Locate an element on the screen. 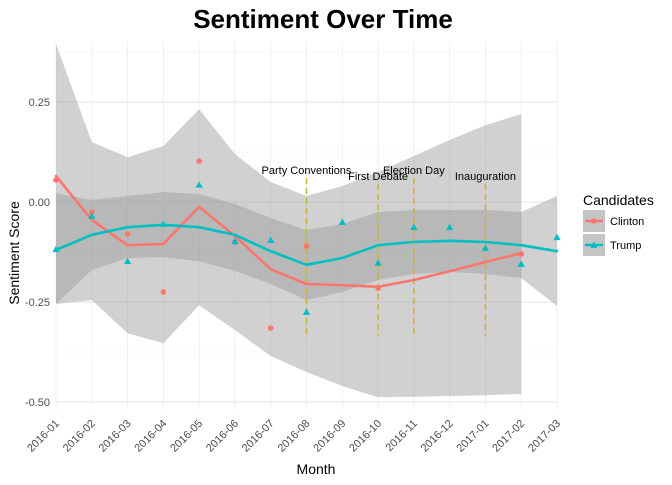  annotation-label: Inauguration is located at coordinates (485, 177).